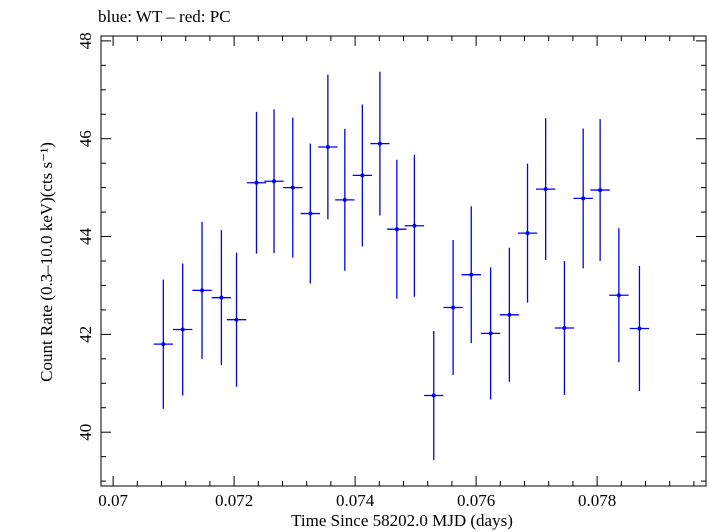  Describe the element at coordinates (476, 500) in the screenshot. I see `x-tick-label: 0.076` at that location.